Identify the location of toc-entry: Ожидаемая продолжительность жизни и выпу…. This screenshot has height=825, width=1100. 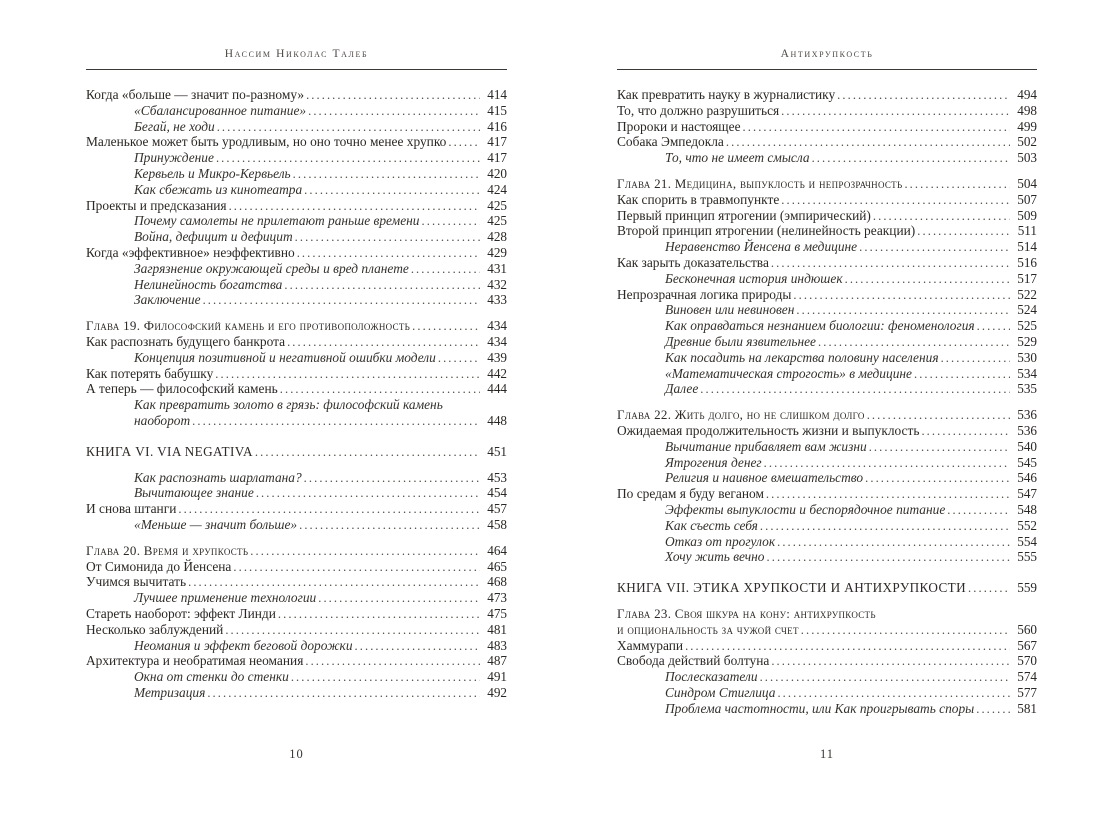
(827, 431).